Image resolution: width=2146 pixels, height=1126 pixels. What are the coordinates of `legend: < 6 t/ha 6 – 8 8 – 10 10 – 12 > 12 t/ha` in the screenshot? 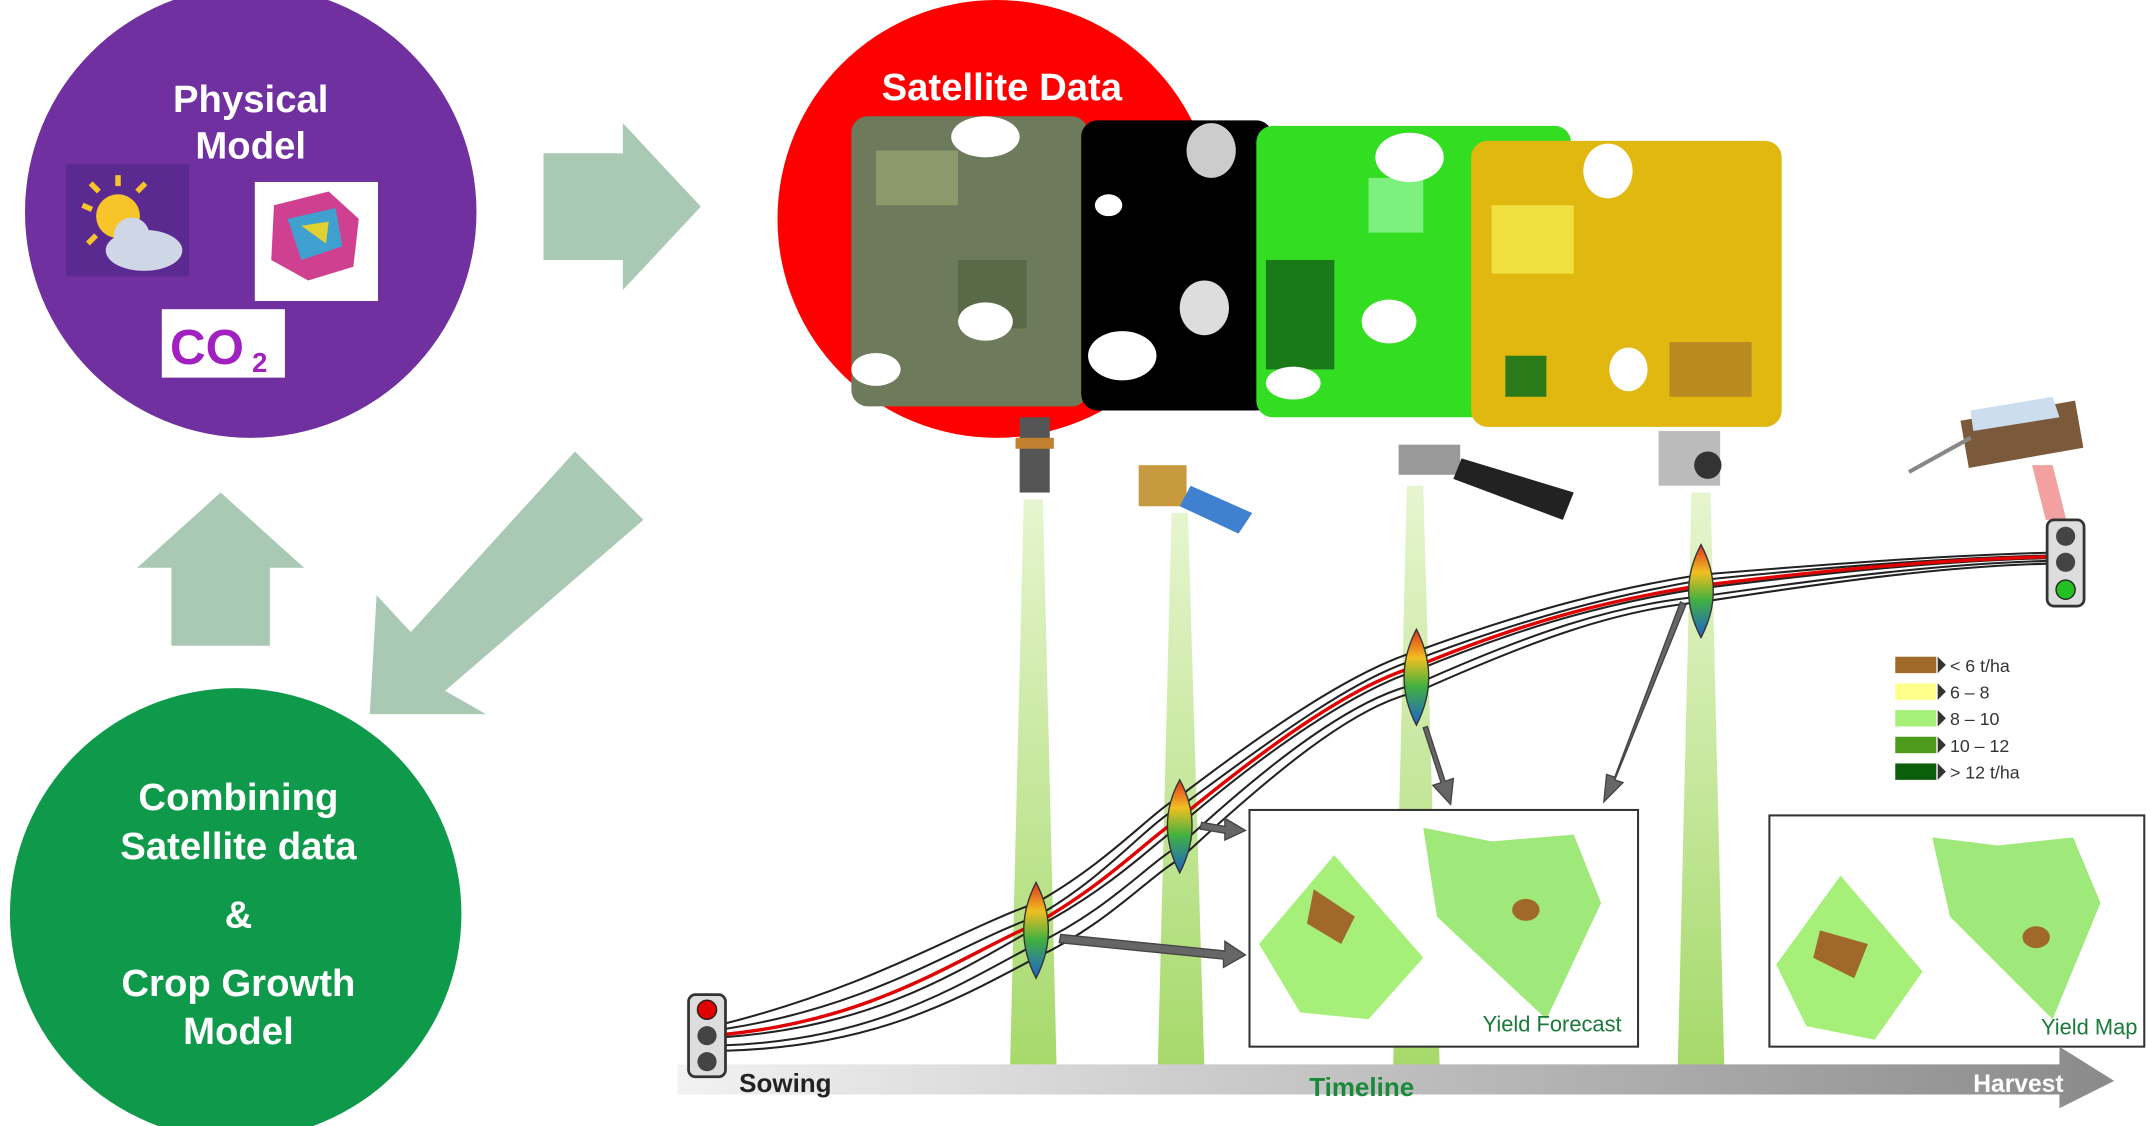 It's located at (1957, 719).